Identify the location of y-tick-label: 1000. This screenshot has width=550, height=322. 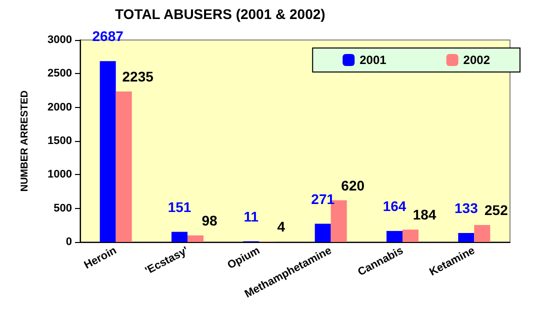
(60, 174).